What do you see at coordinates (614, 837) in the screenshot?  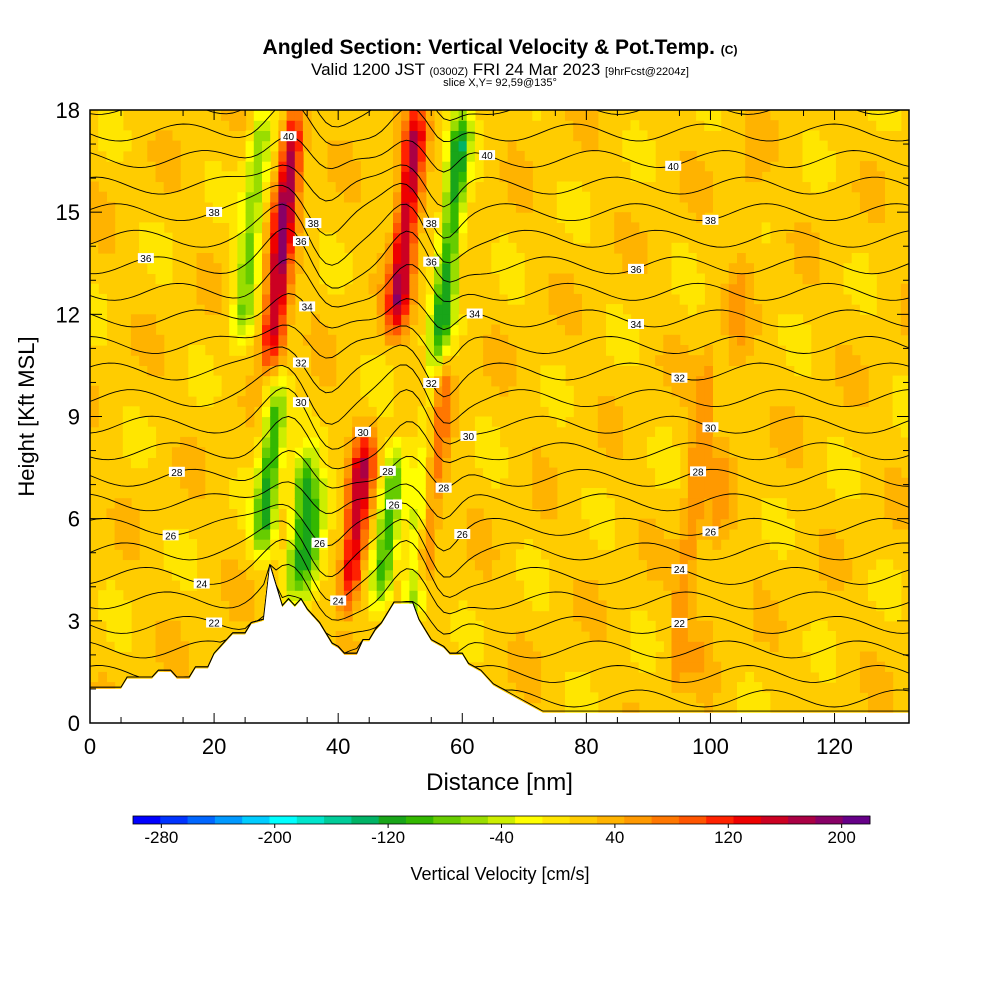 I see `colorbar-tick-label: 40` at bounding box center [614, 837].